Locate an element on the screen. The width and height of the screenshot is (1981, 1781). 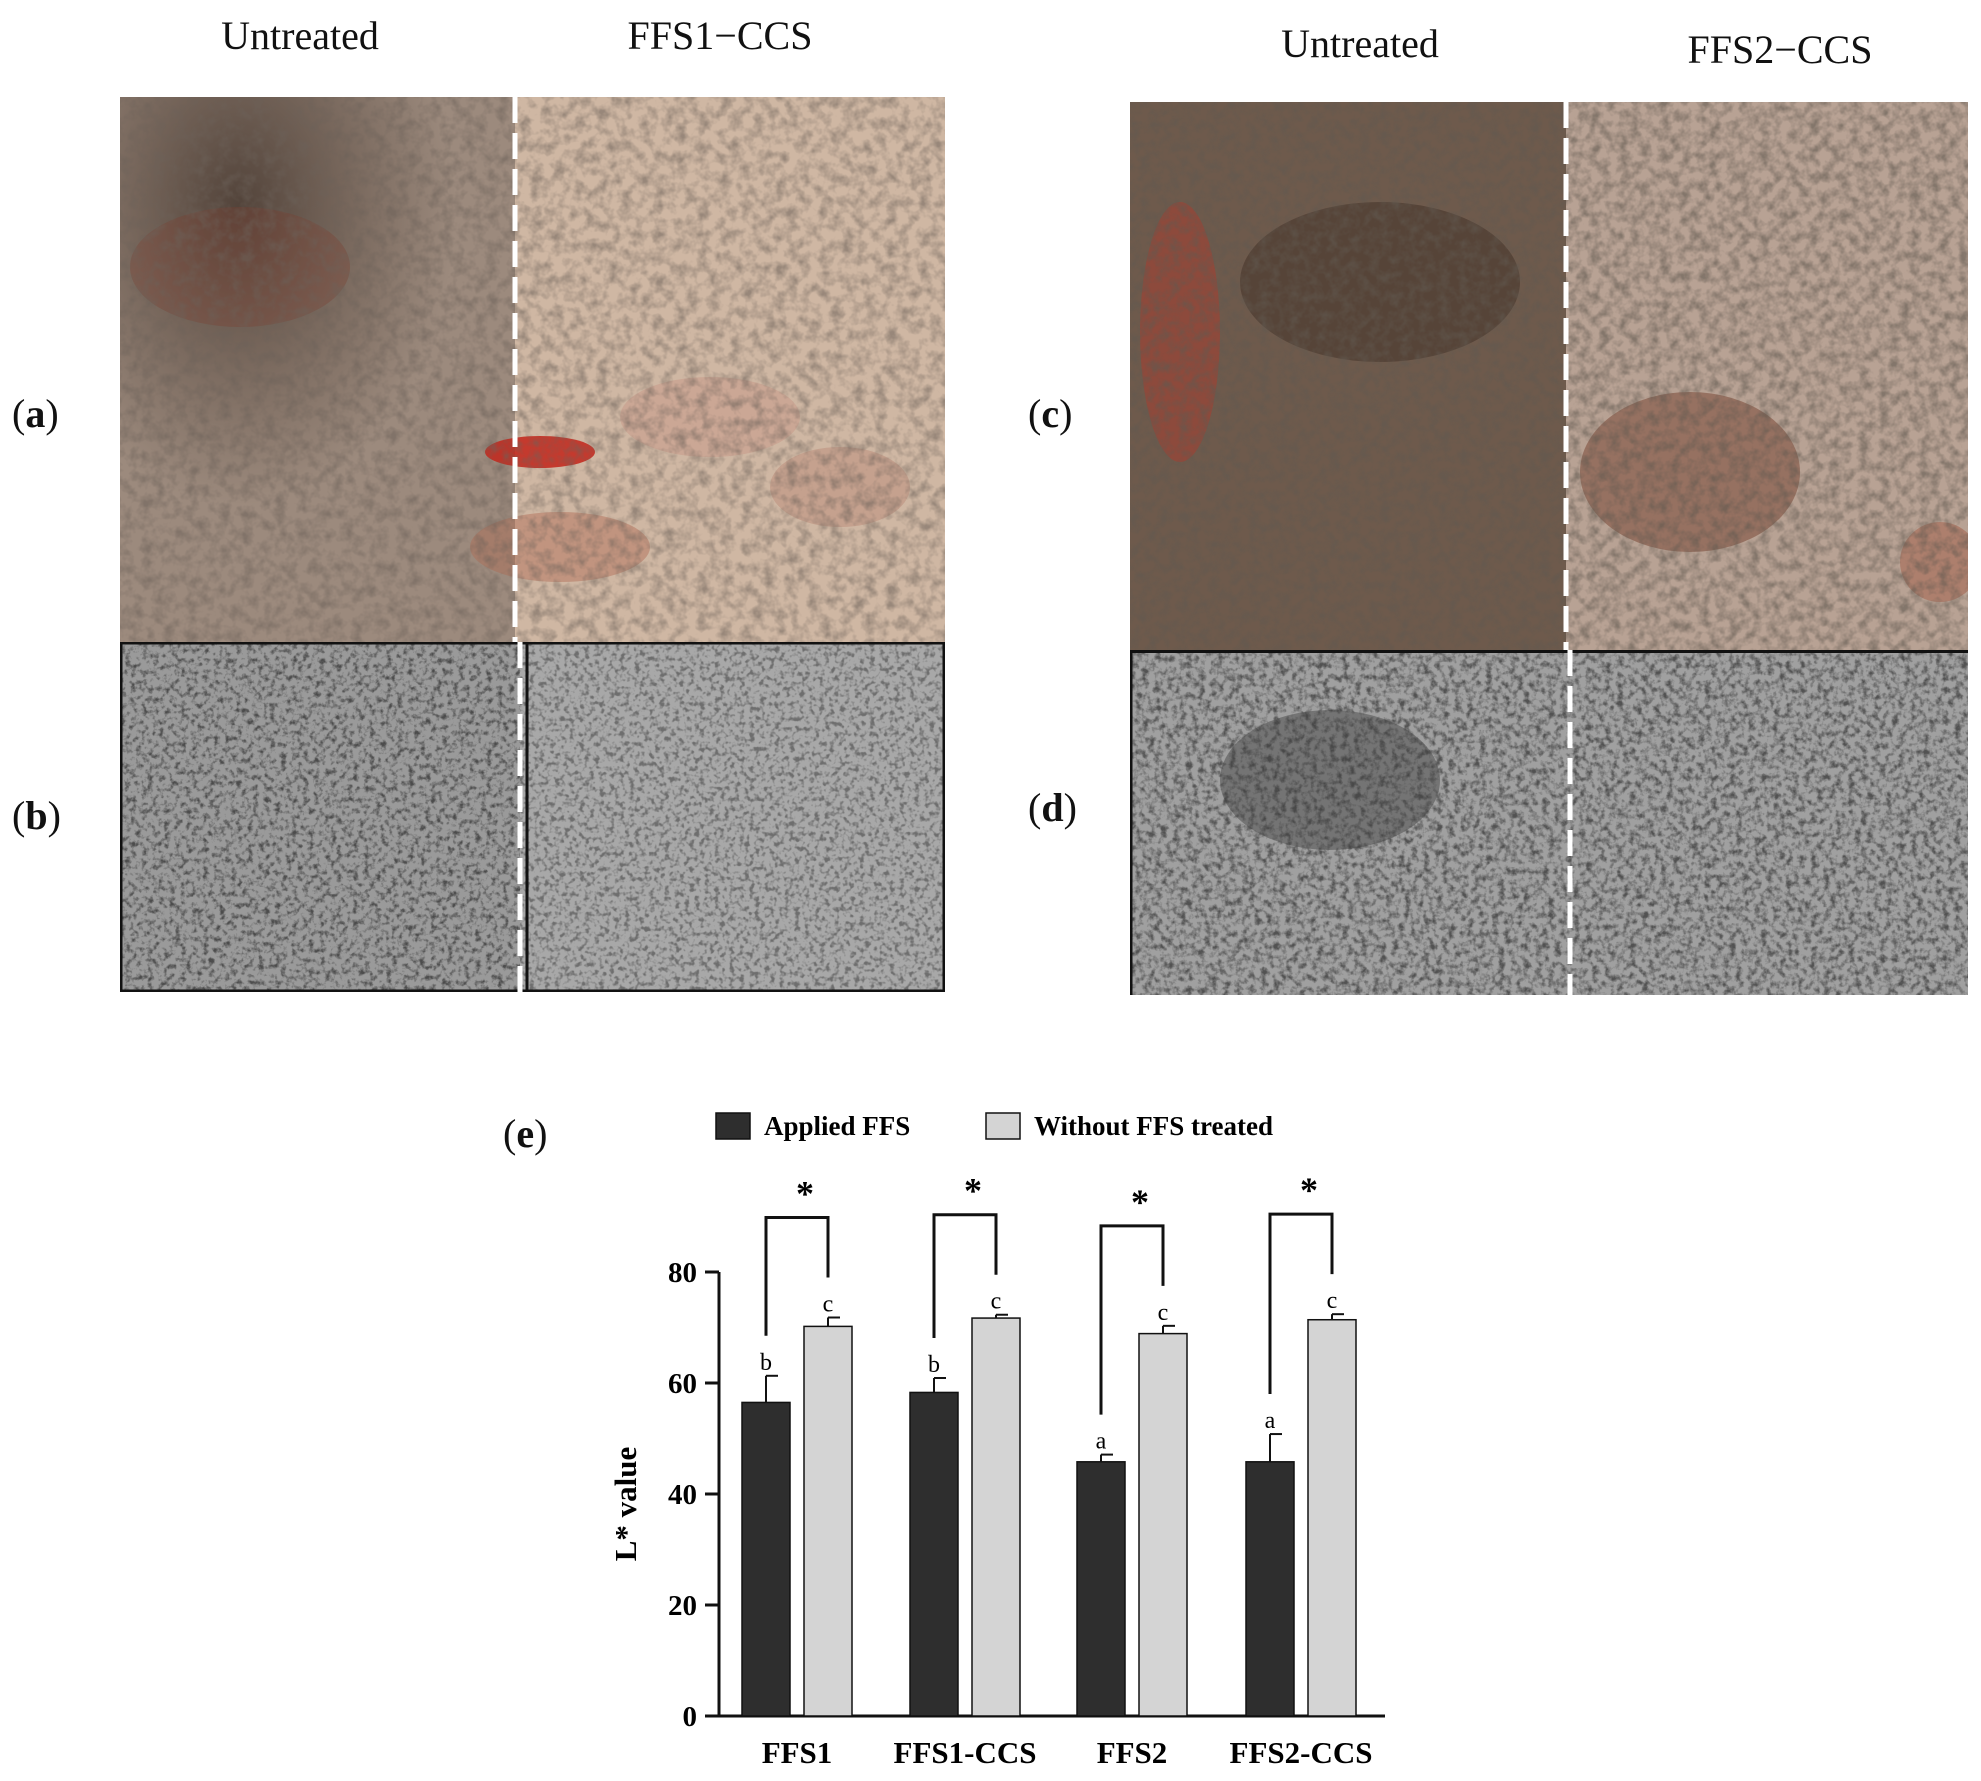
photo-c-skin-color is located at coordinates (1549, 377).